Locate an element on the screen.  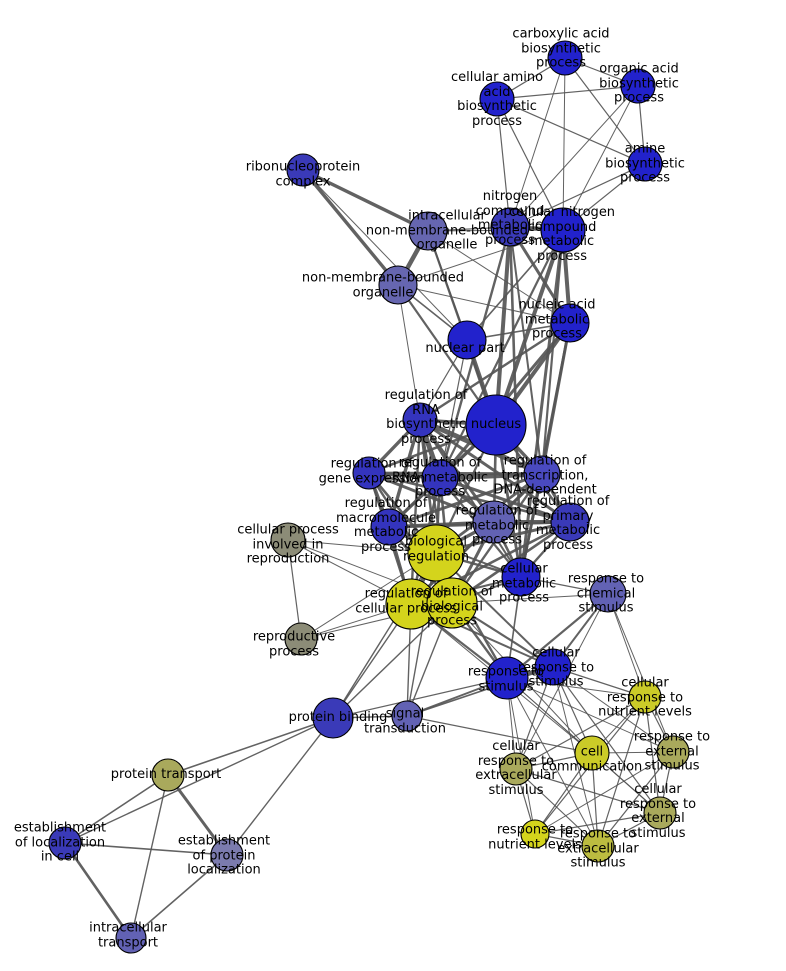
graph-node-establishment-of-localization-in-cell is located at coordinates (65, 843).